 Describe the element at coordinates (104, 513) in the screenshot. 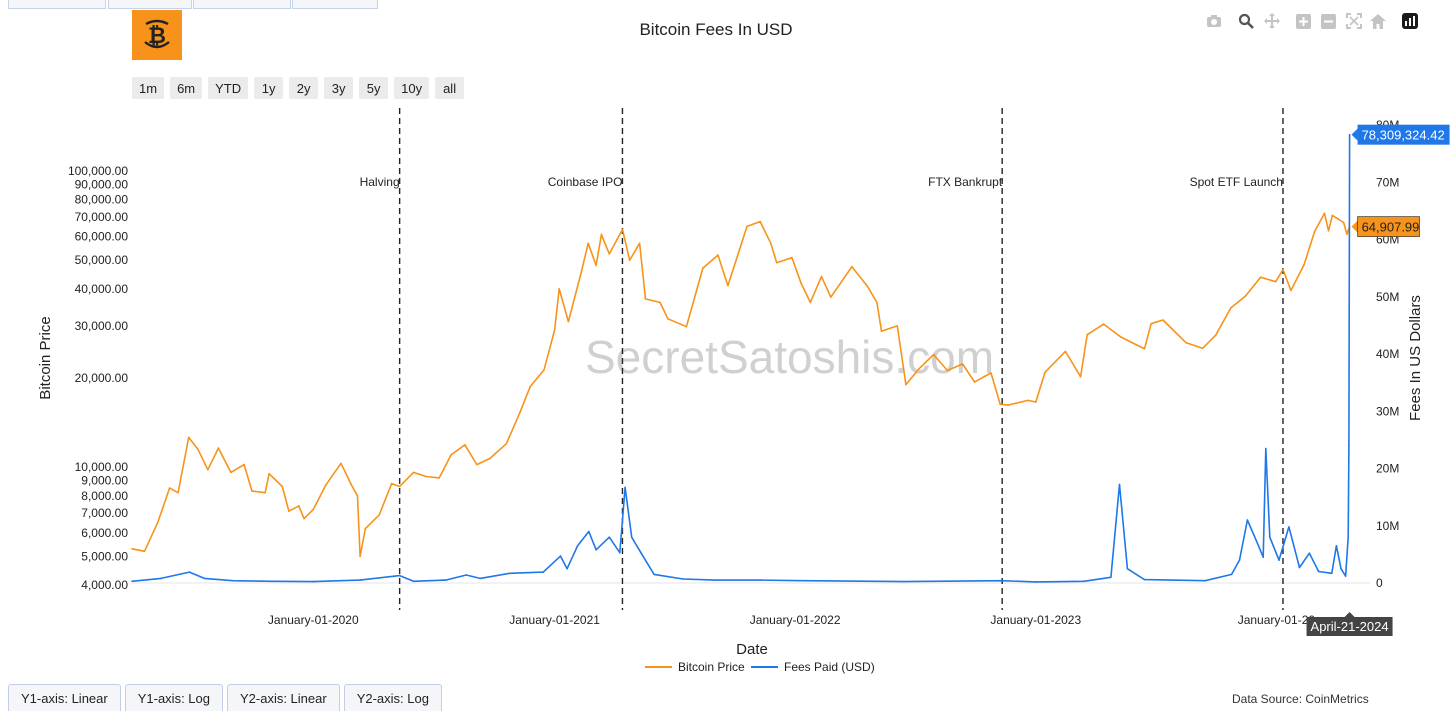

I see `y1-tick-label: 7,000.00` at that location.